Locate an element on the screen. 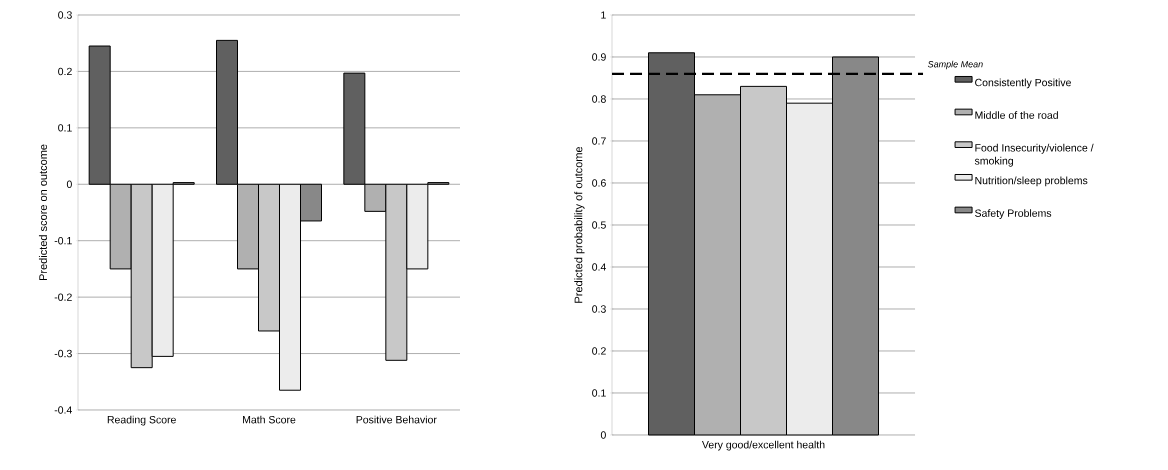 The height and width of the screenshot is (470, 1168). y-tick-label: -0.2 is located at coordinates (63, 297).